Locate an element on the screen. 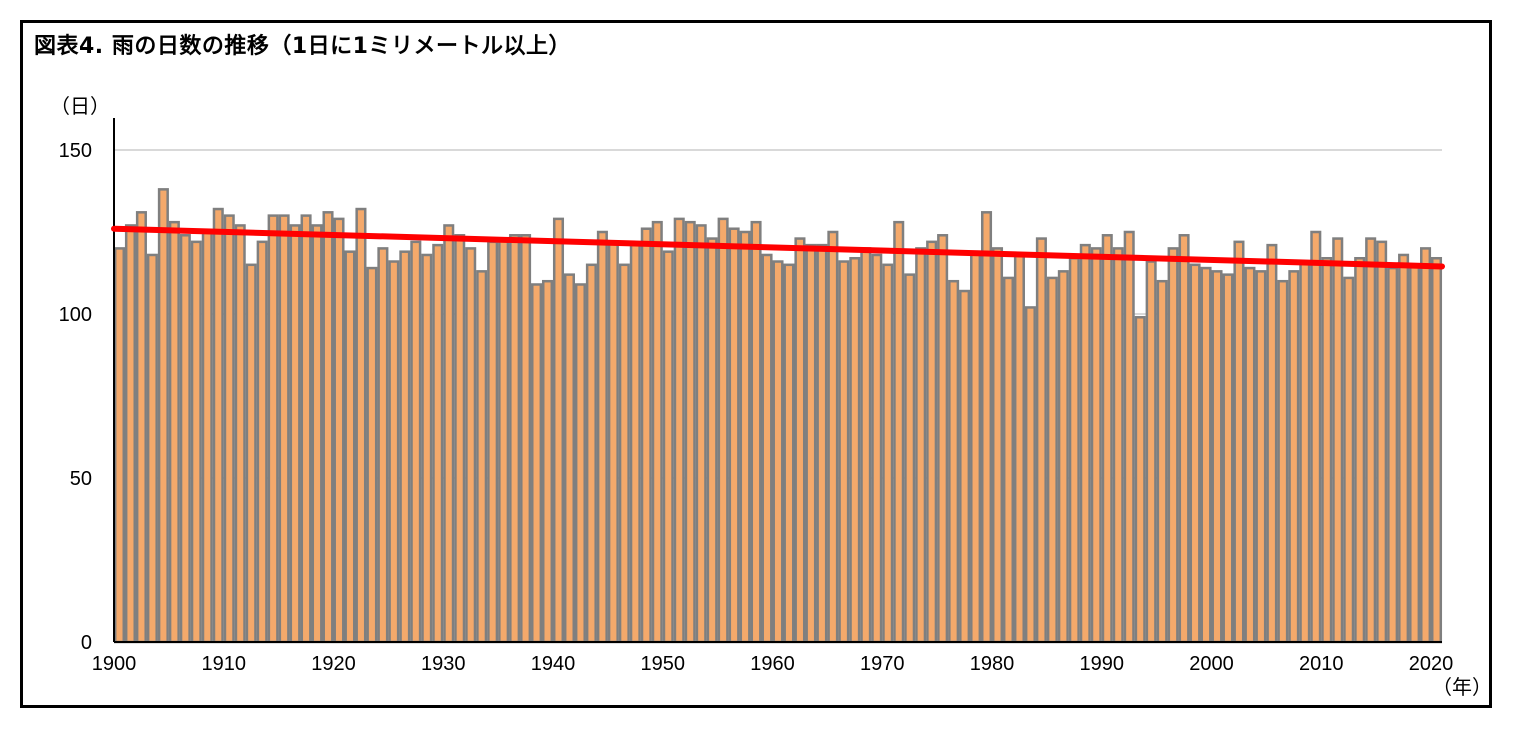 The image size is (1516, 736). bar-1922 is located at coordinates (350, 447).